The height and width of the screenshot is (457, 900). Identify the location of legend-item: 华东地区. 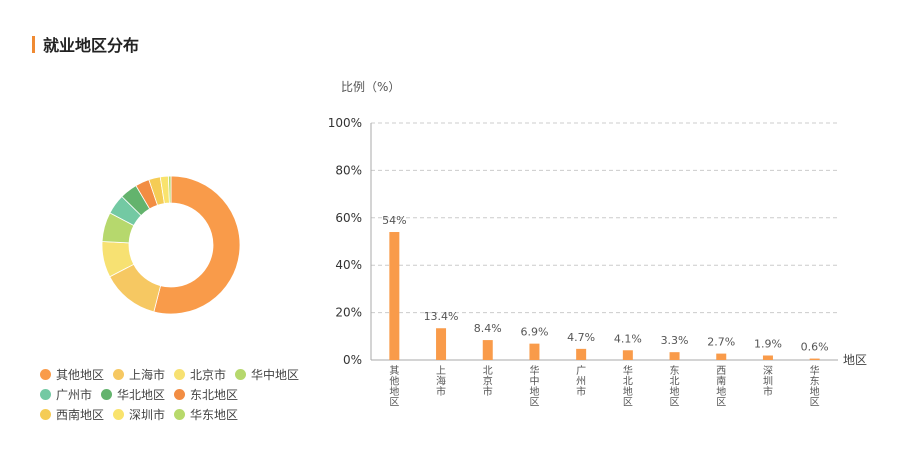
(206, 414).